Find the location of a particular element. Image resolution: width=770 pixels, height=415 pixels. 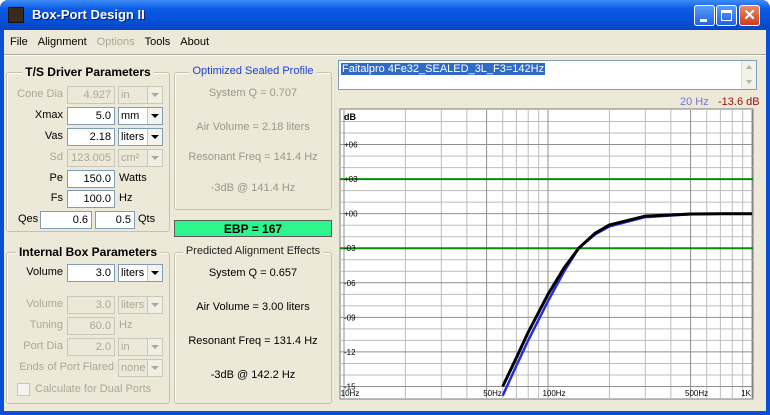

checkbox-label: Calculate for Dual Ports is located at coordinates (93, 389).